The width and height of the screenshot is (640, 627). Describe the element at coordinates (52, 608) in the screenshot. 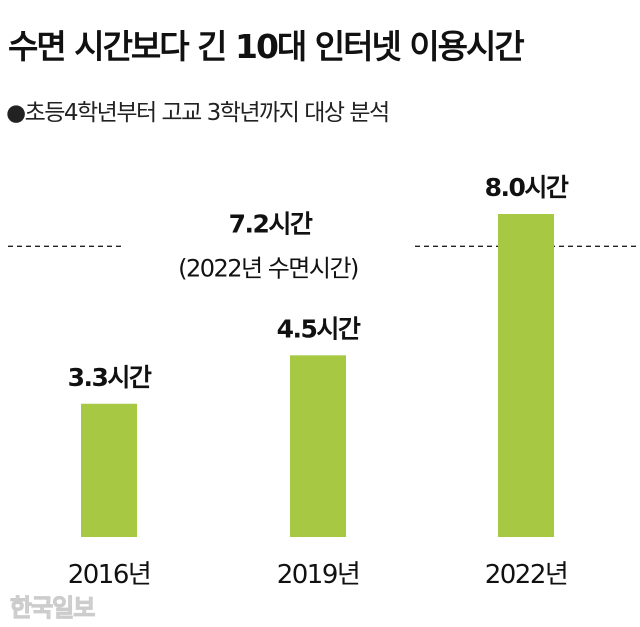

I see `watermark-logo: 한국일보` at that location.